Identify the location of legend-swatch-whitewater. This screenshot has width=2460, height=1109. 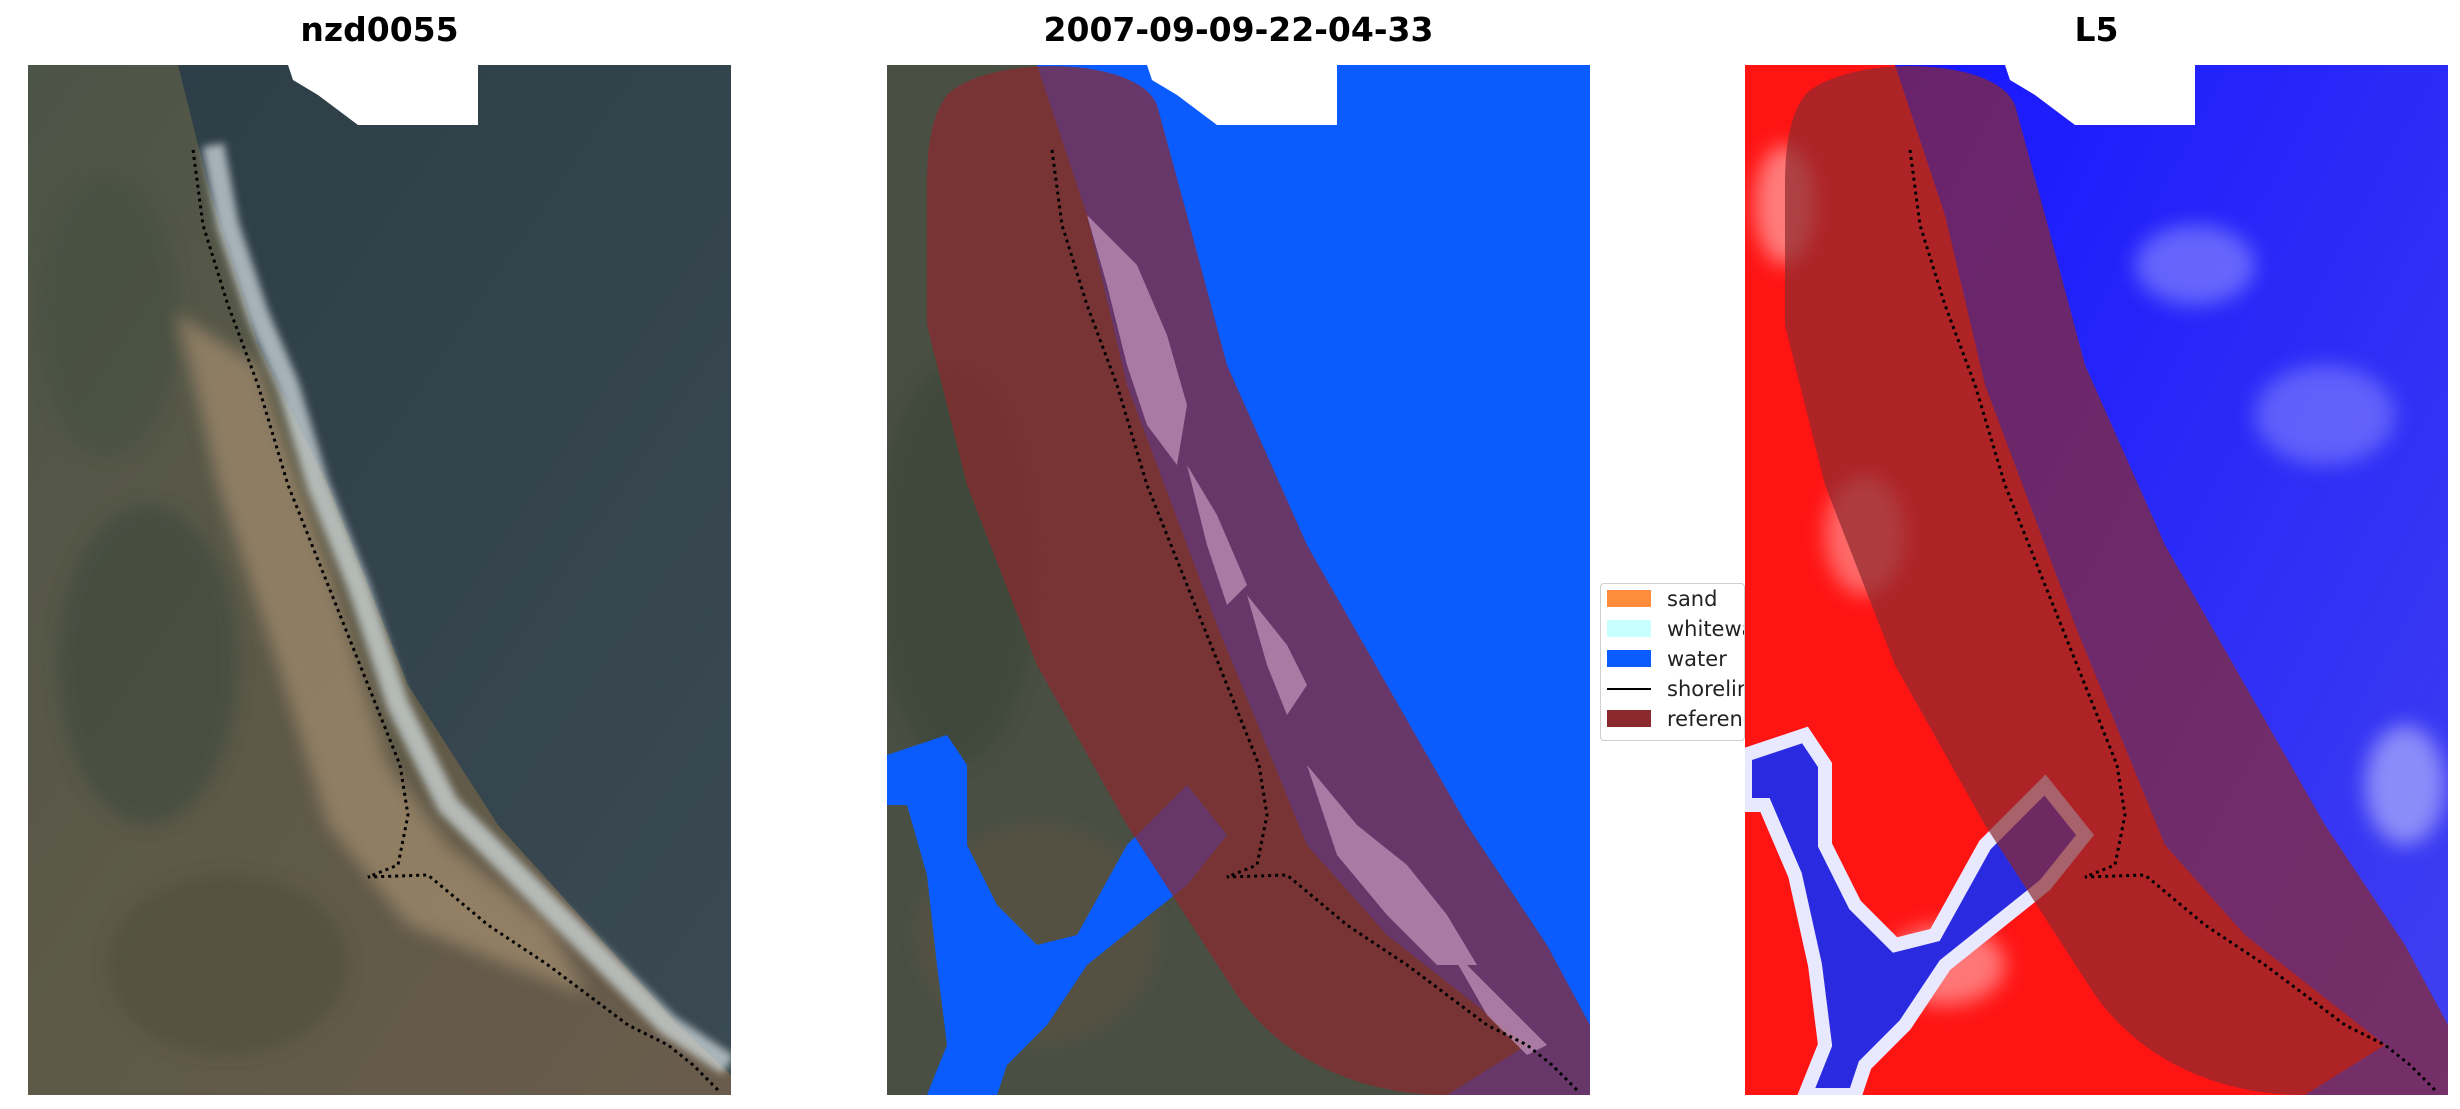
(1629, 628).